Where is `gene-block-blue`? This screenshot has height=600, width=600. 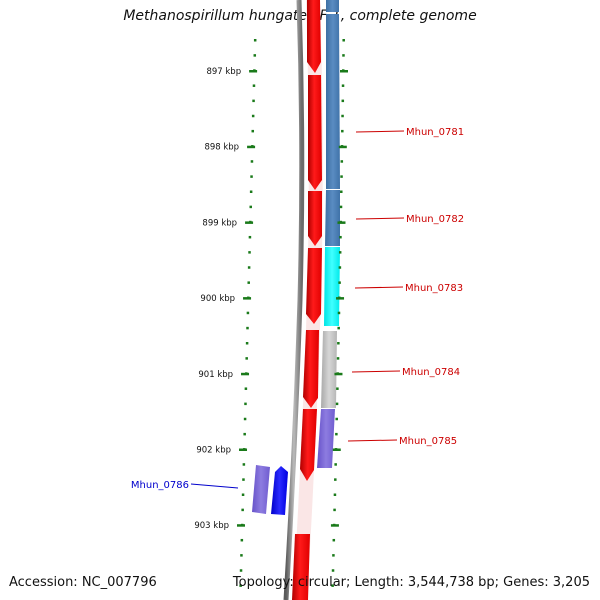
gene-block-blue is located at coordinates (279, 490).